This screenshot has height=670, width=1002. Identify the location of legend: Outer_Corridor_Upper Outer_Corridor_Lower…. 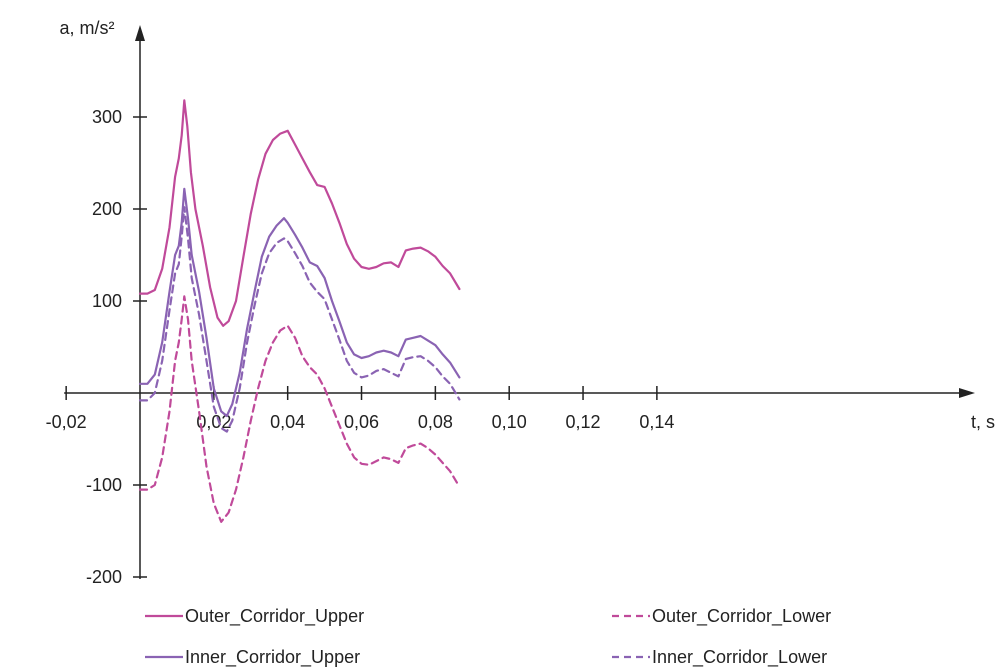
(488, 637).